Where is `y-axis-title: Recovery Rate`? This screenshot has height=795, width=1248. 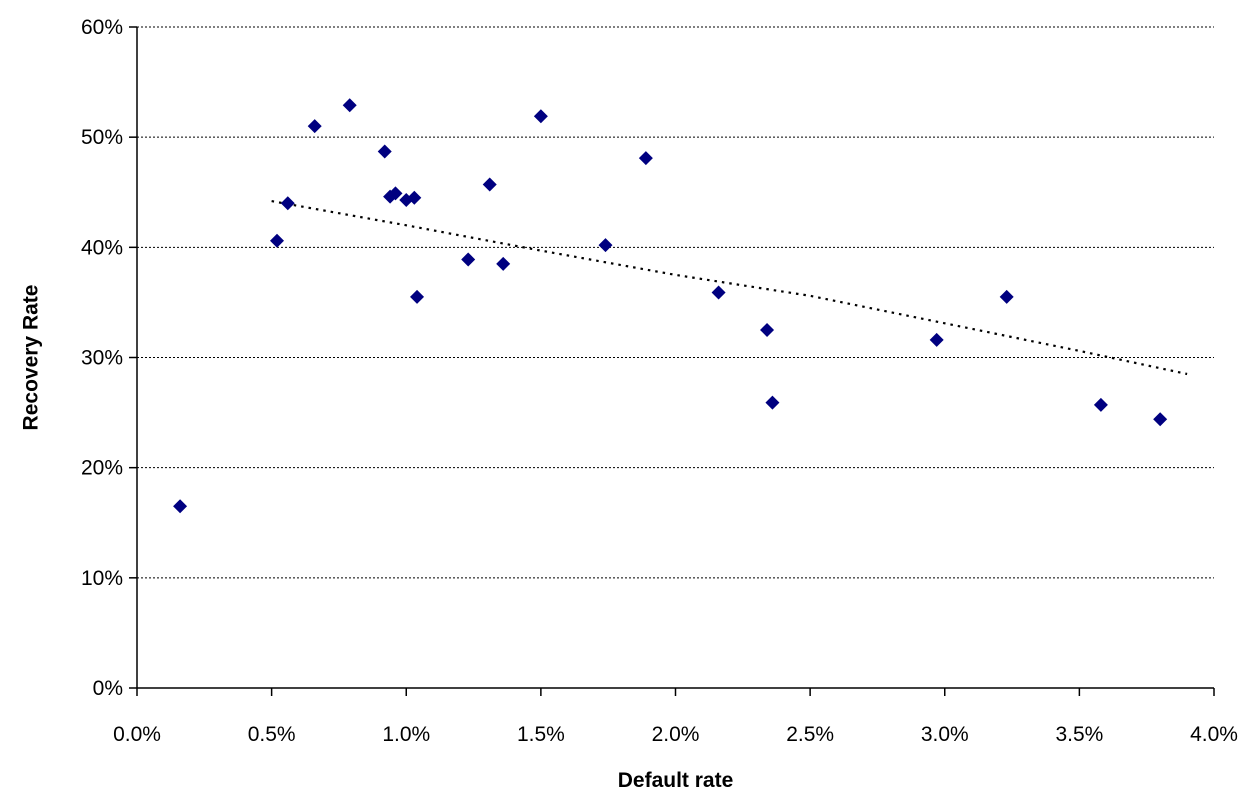
y-axis-title: Recovery Rate is located at coordinates (30, 358).